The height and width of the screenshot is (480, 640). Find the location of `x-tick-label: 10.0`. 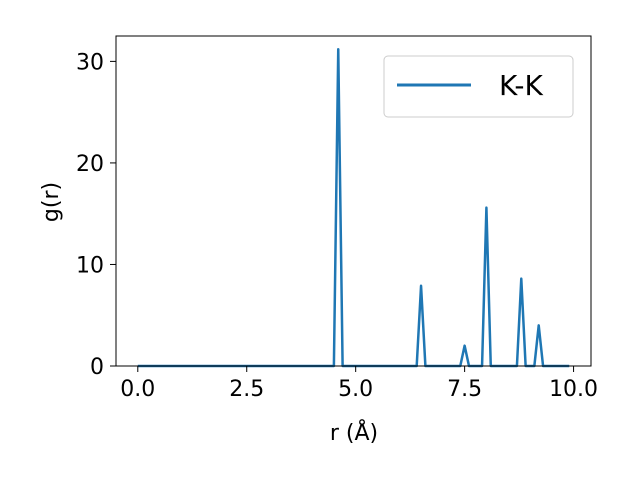

x-tick-label: 10.0 is located at coordinates (573, 389).